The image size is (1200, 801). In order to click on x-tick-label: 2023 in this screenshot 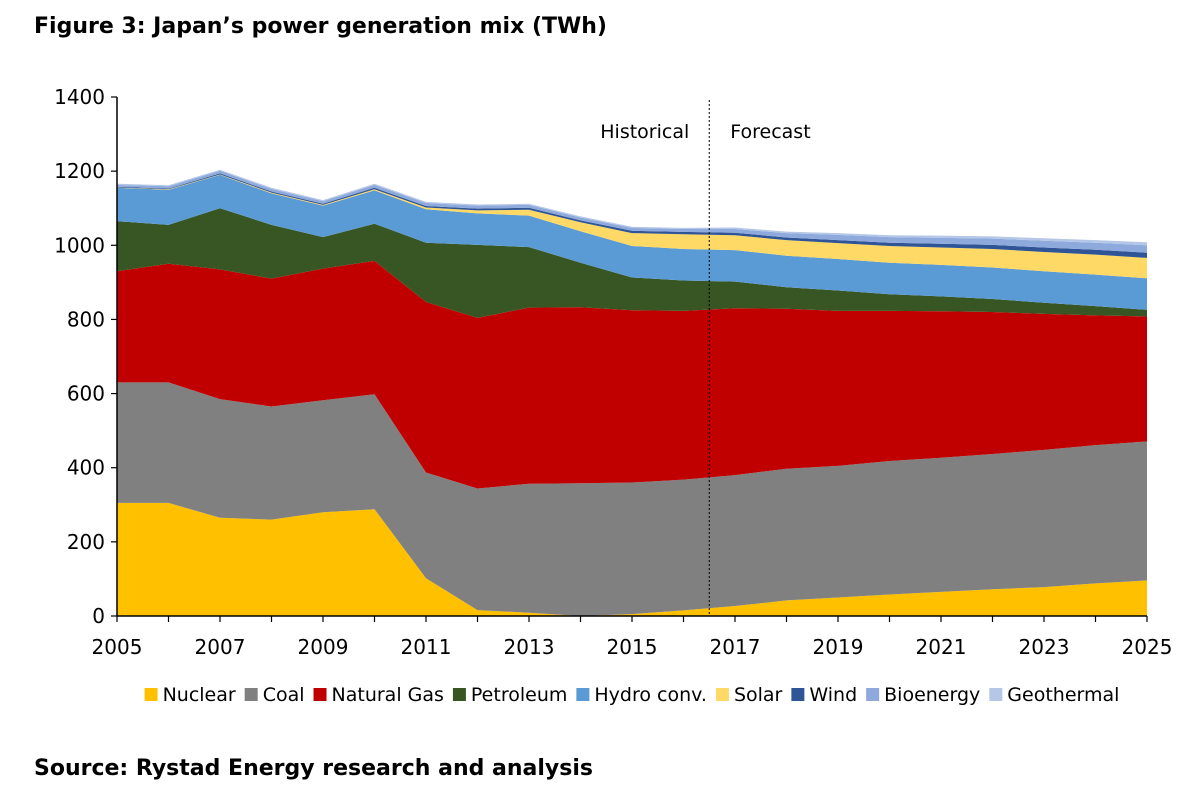, I will do `click(1044, 647)`.